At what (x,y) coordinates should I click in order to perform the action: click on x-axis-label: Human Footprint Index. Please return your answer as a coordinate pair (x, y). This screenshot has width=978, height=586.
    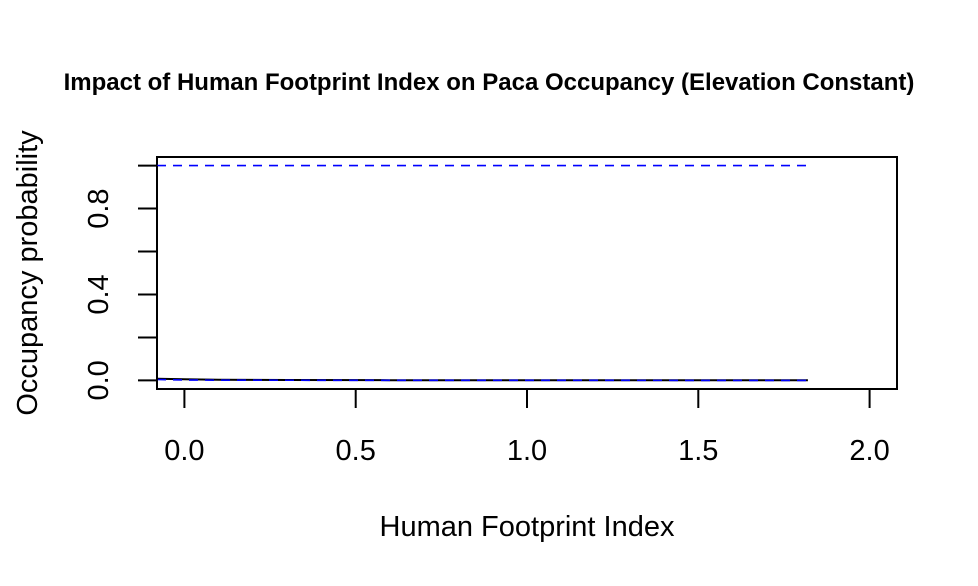
    Looking at the image, I should click on (527, 527).